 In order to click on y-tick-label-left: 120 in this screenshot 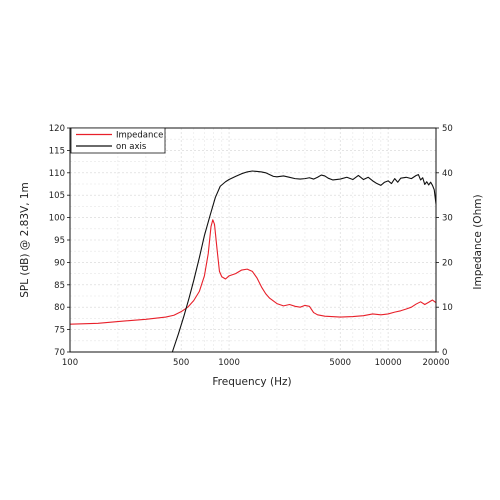, I will do `click(57, 129)`.